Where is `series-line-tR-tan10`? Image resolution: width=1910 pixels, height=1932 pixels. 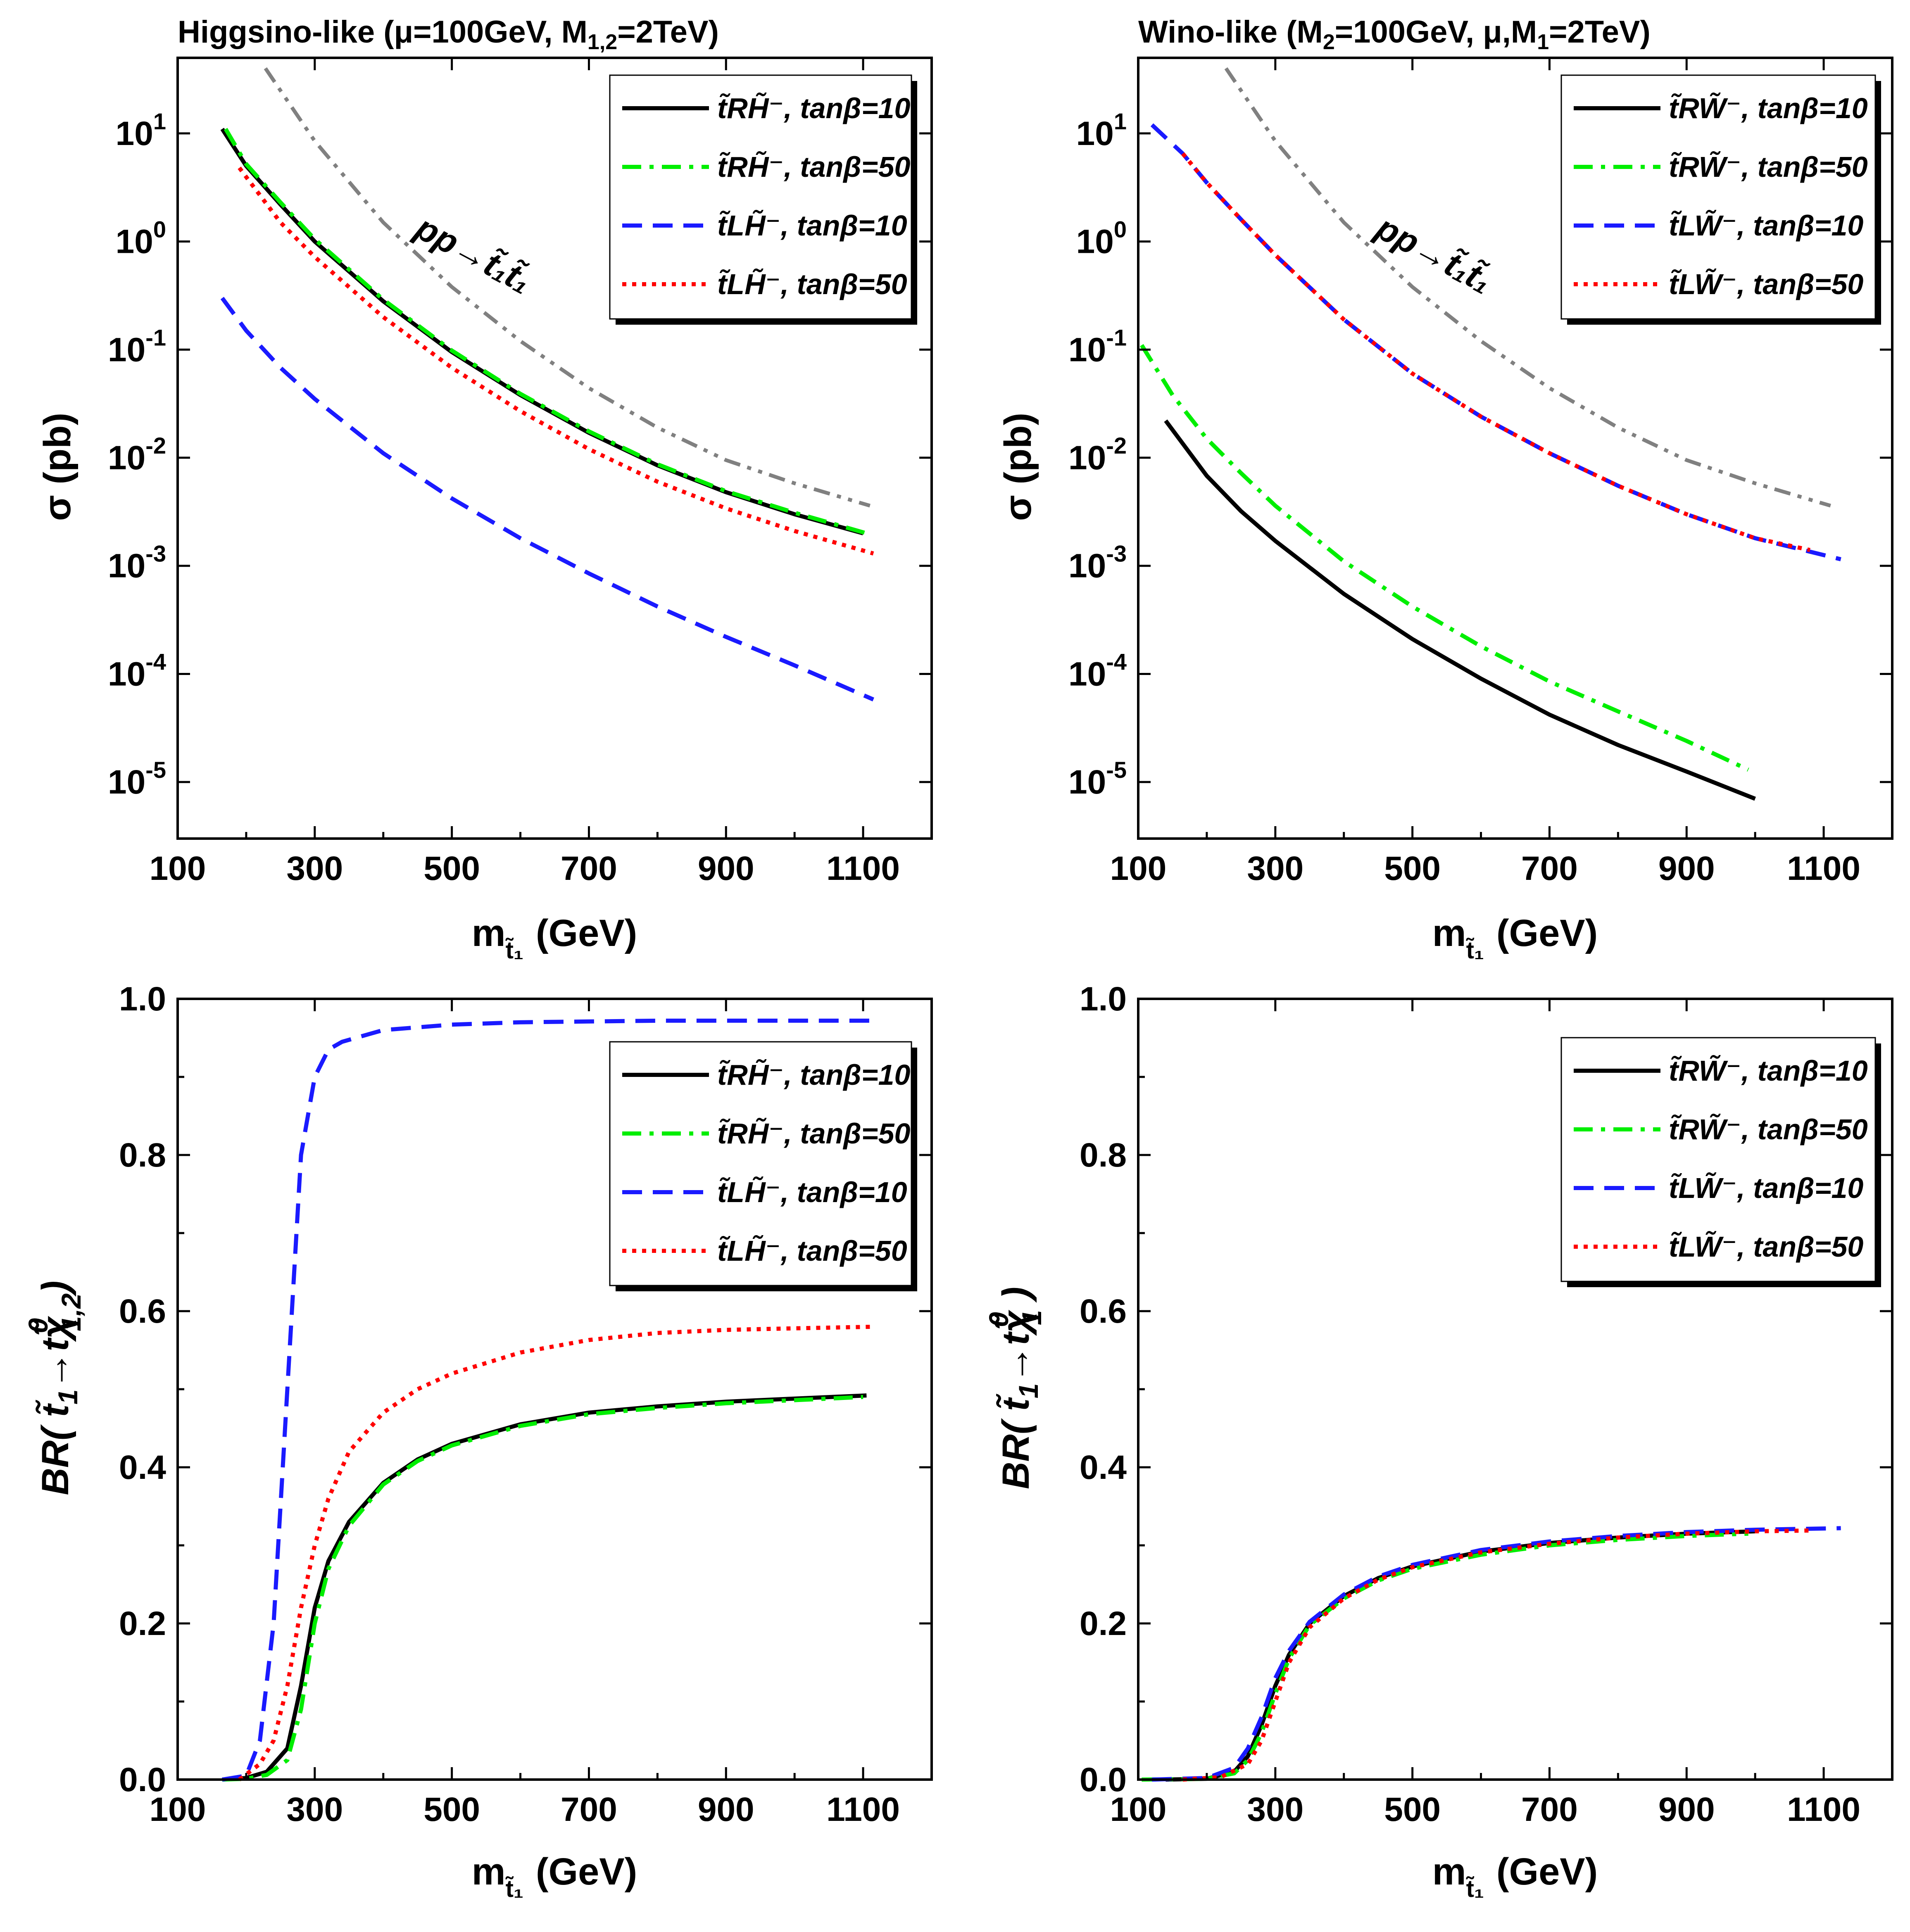
series-line-tR-tan10 is located at coordinates (1460, 610).